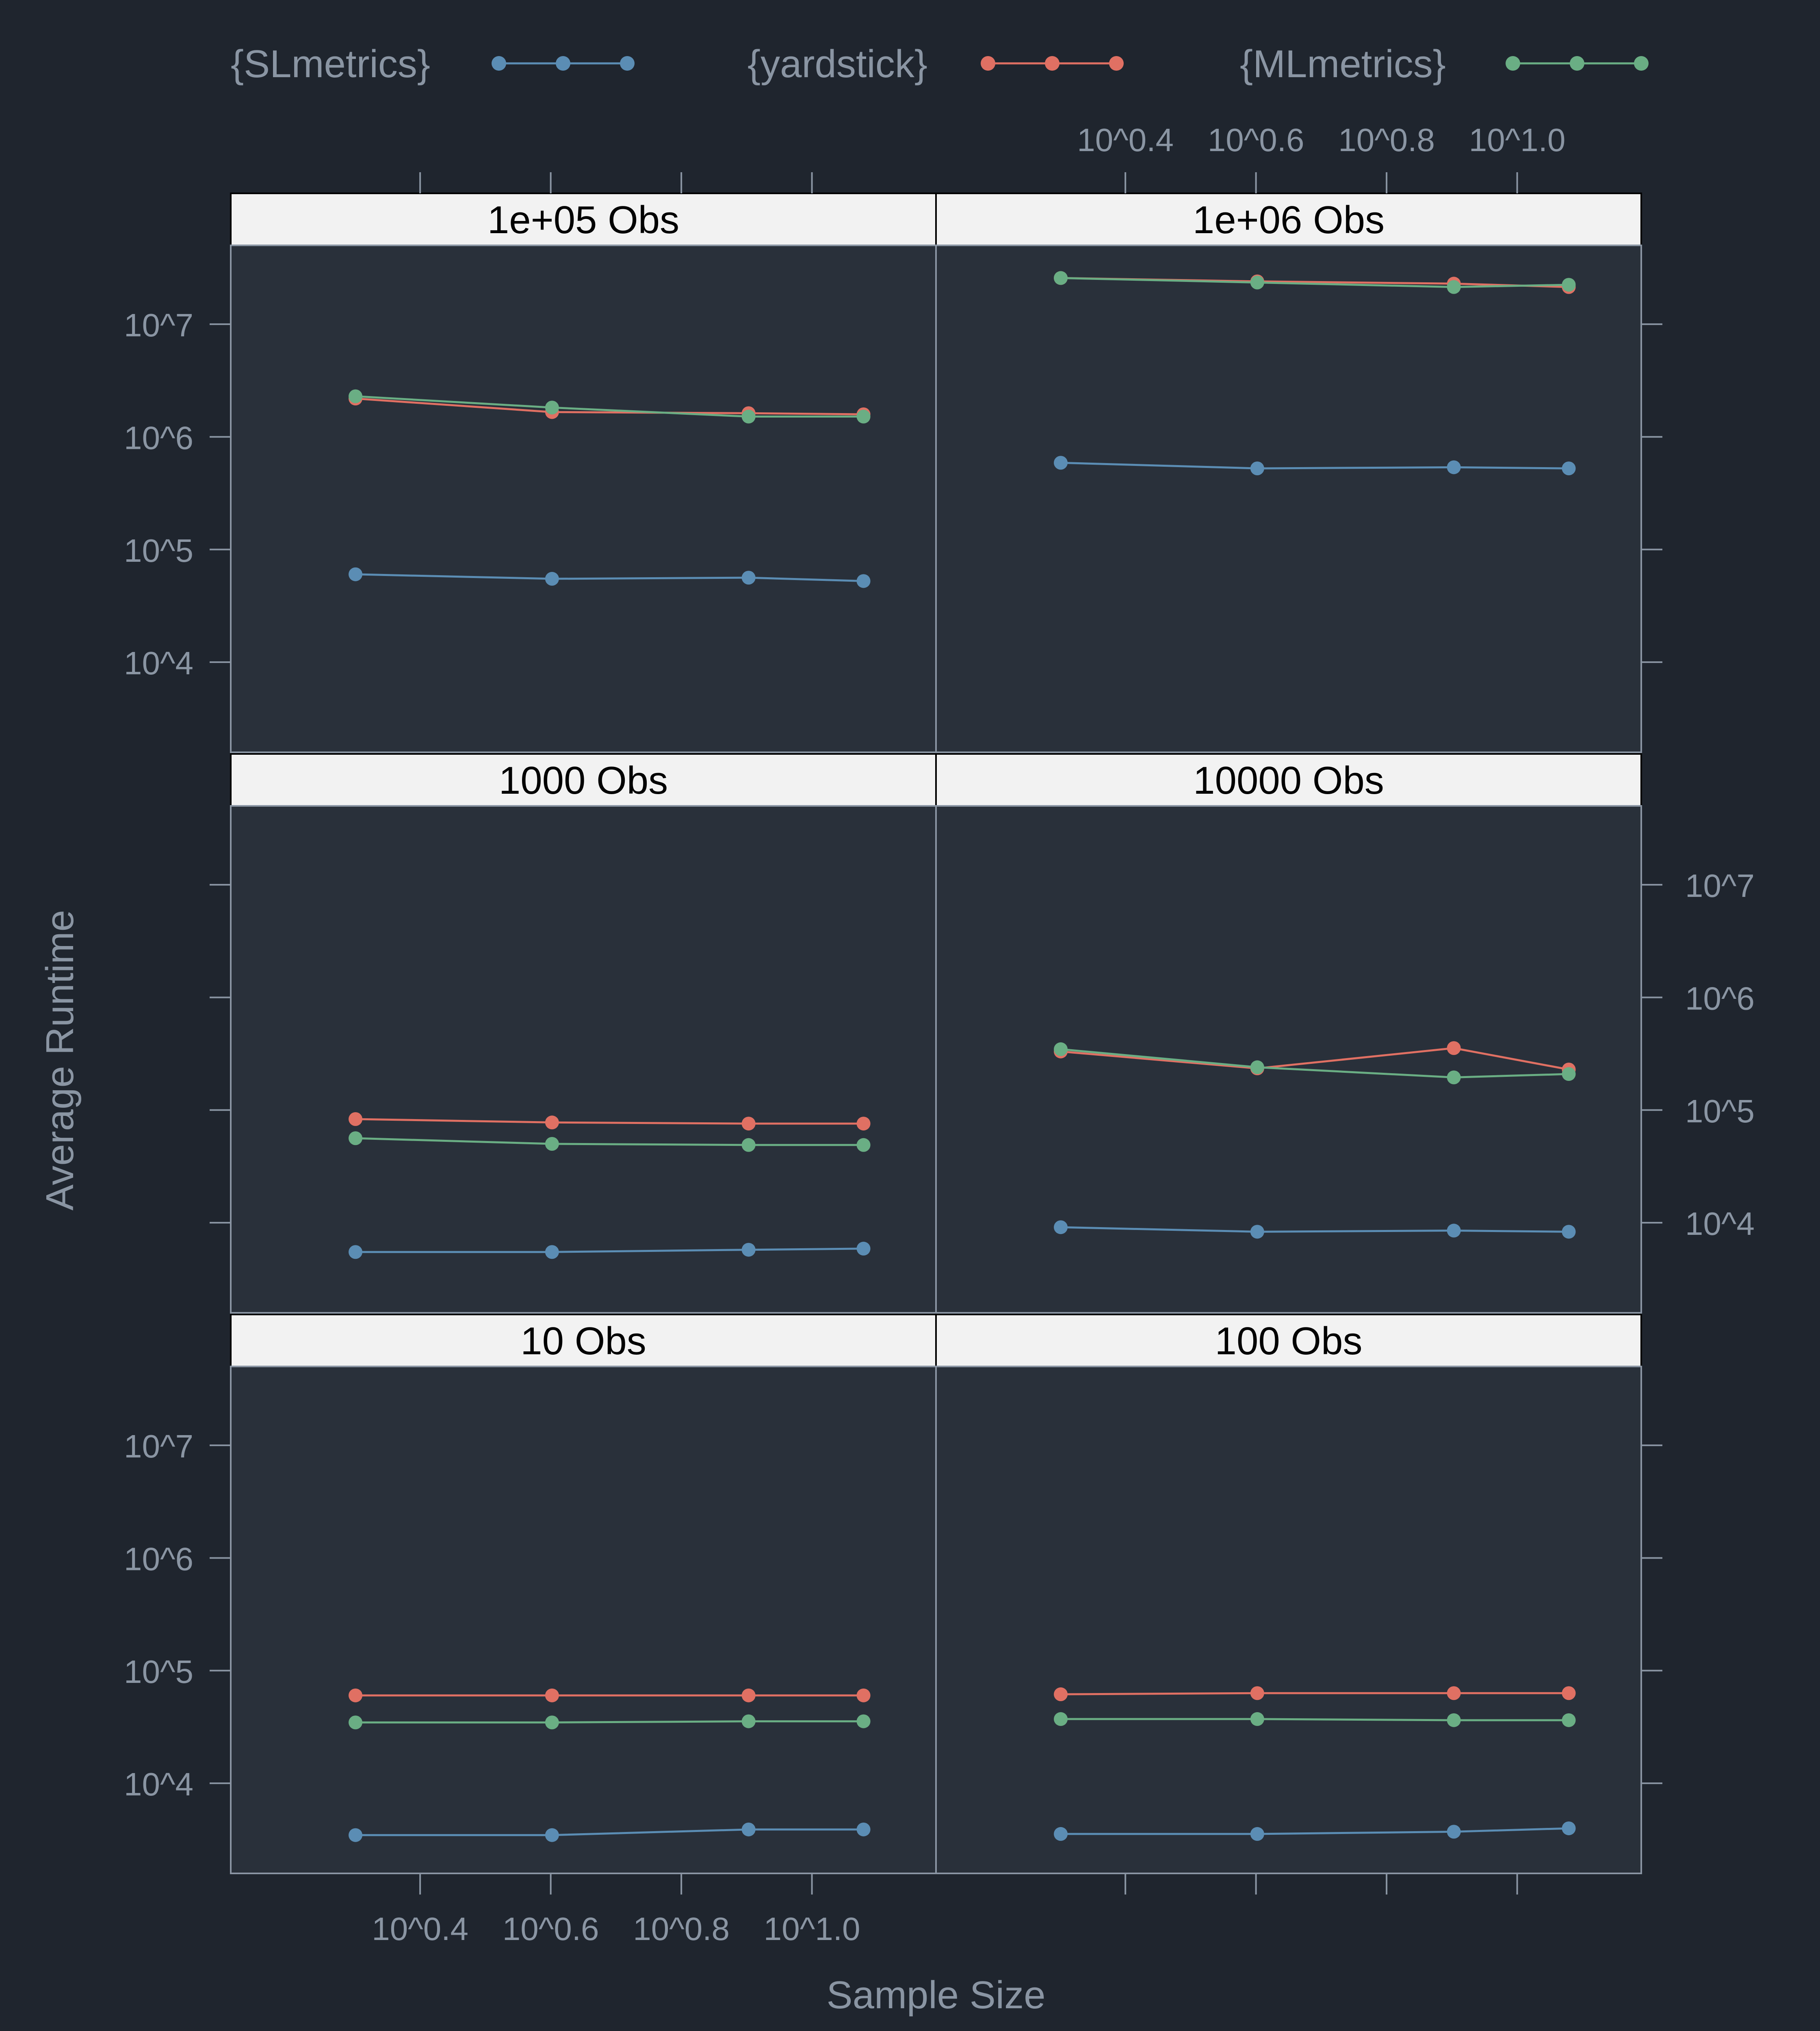 Image resolution: width=1820 pixels, height=2031 pixels. Describe the element at coordinates (1125, 140) in the screenshot. I see `x-tick-label: 10^0.4` at that location.